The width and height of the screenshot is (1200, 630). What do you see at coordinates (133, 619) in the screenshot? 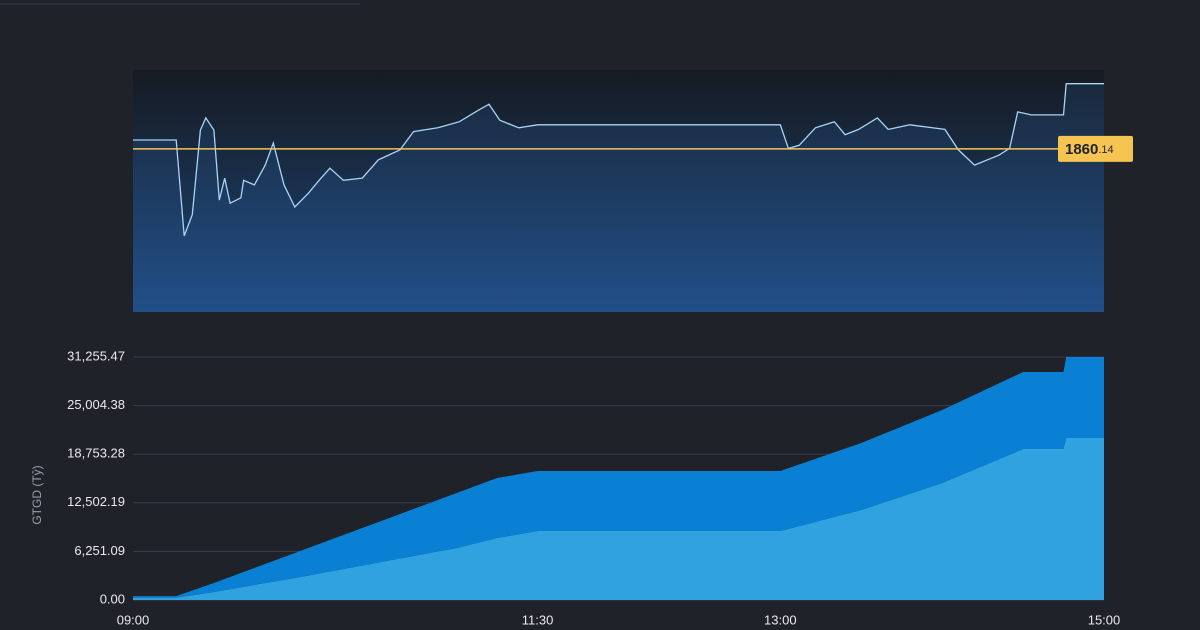
I see `x-tick-label: 09:00` at bounding box center [133, 619].